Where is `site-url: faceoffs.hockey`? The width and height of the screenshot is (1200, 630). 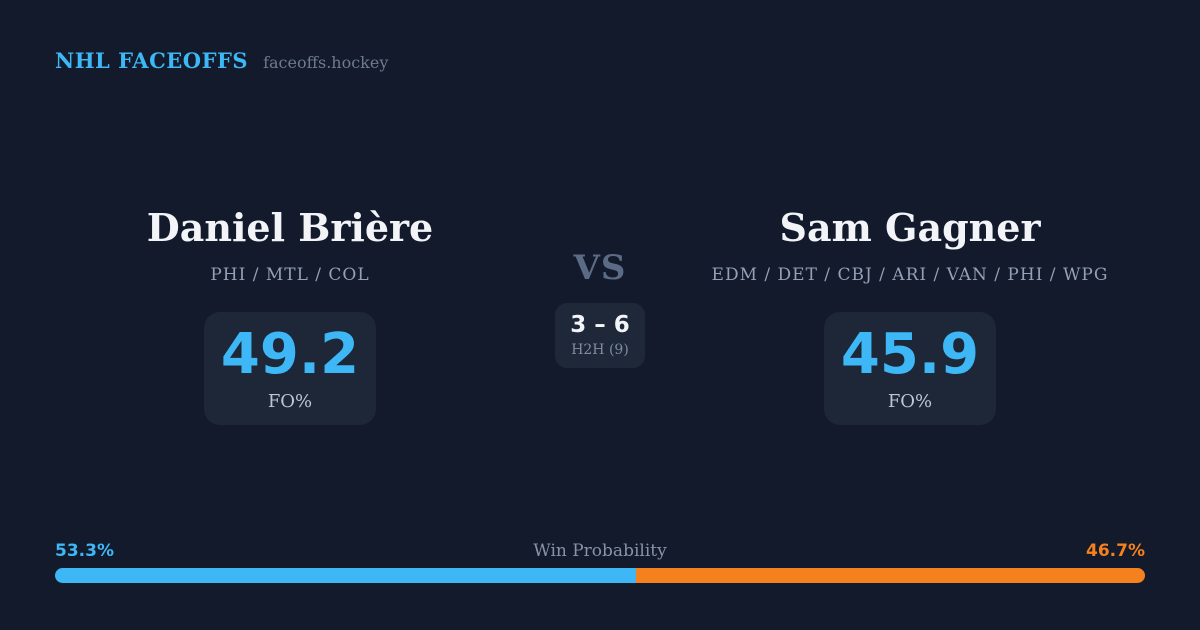 site-url: faceoffs.hockey is located at coordinates (326, 62).